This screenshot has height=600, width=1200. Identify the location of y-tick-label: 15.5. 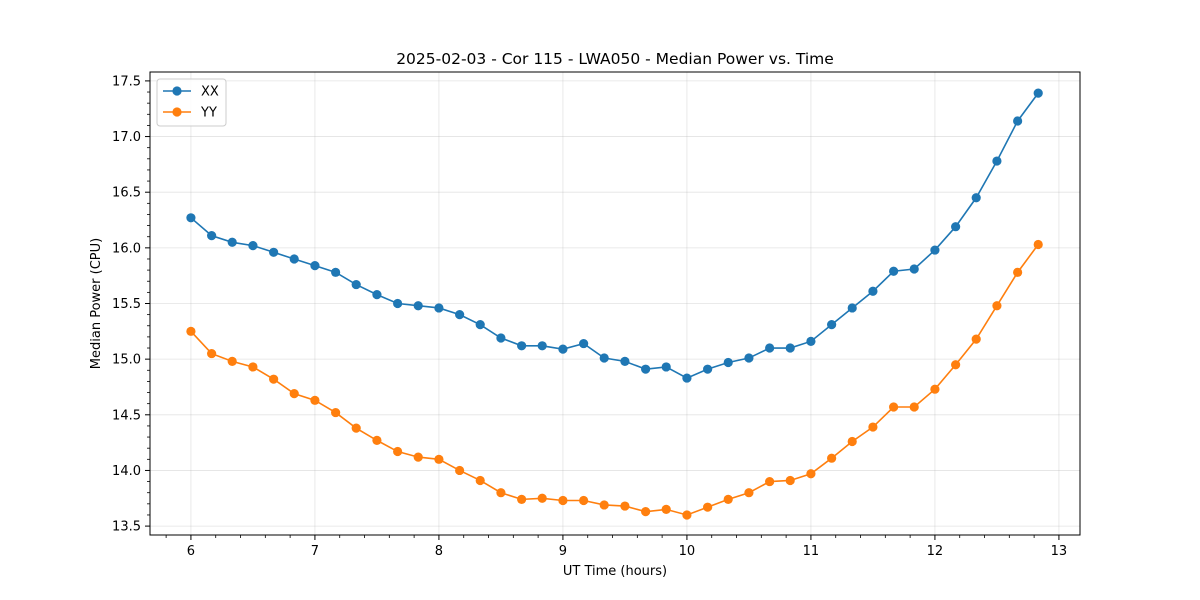
(126, 304).